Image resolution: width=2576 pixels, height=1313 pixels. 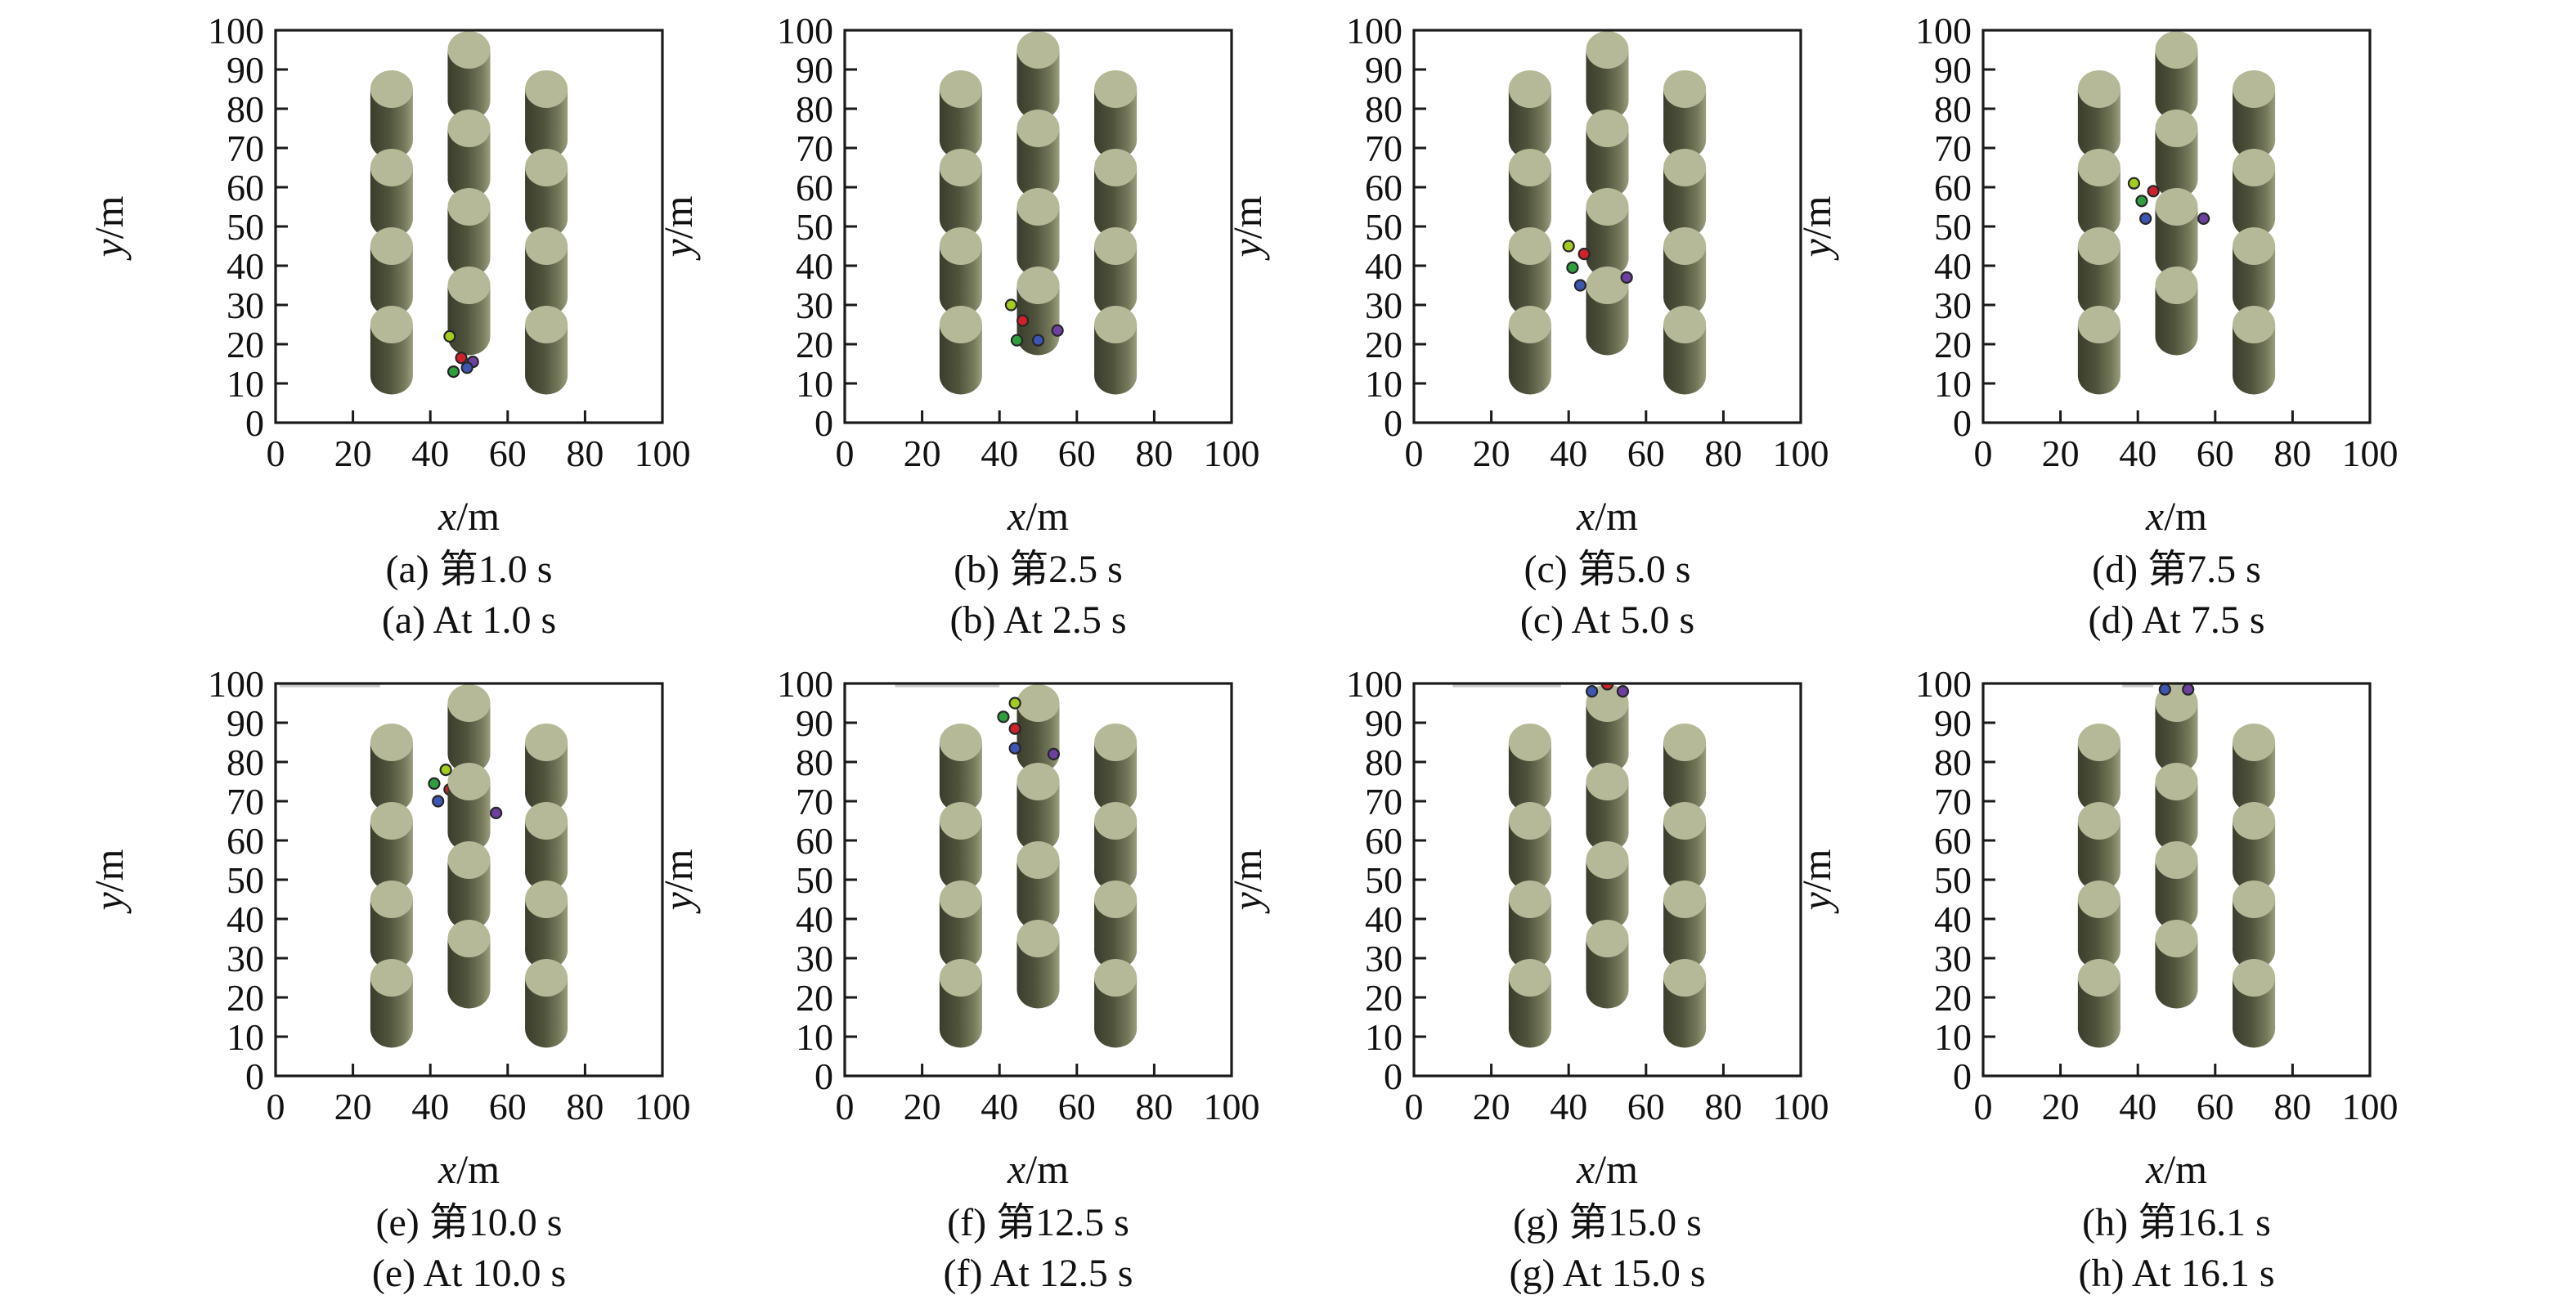 What do you see at coordinates (815, 919) in the screenshot?
I see `y-tick-label: 40` at bounding box center [815, 919].